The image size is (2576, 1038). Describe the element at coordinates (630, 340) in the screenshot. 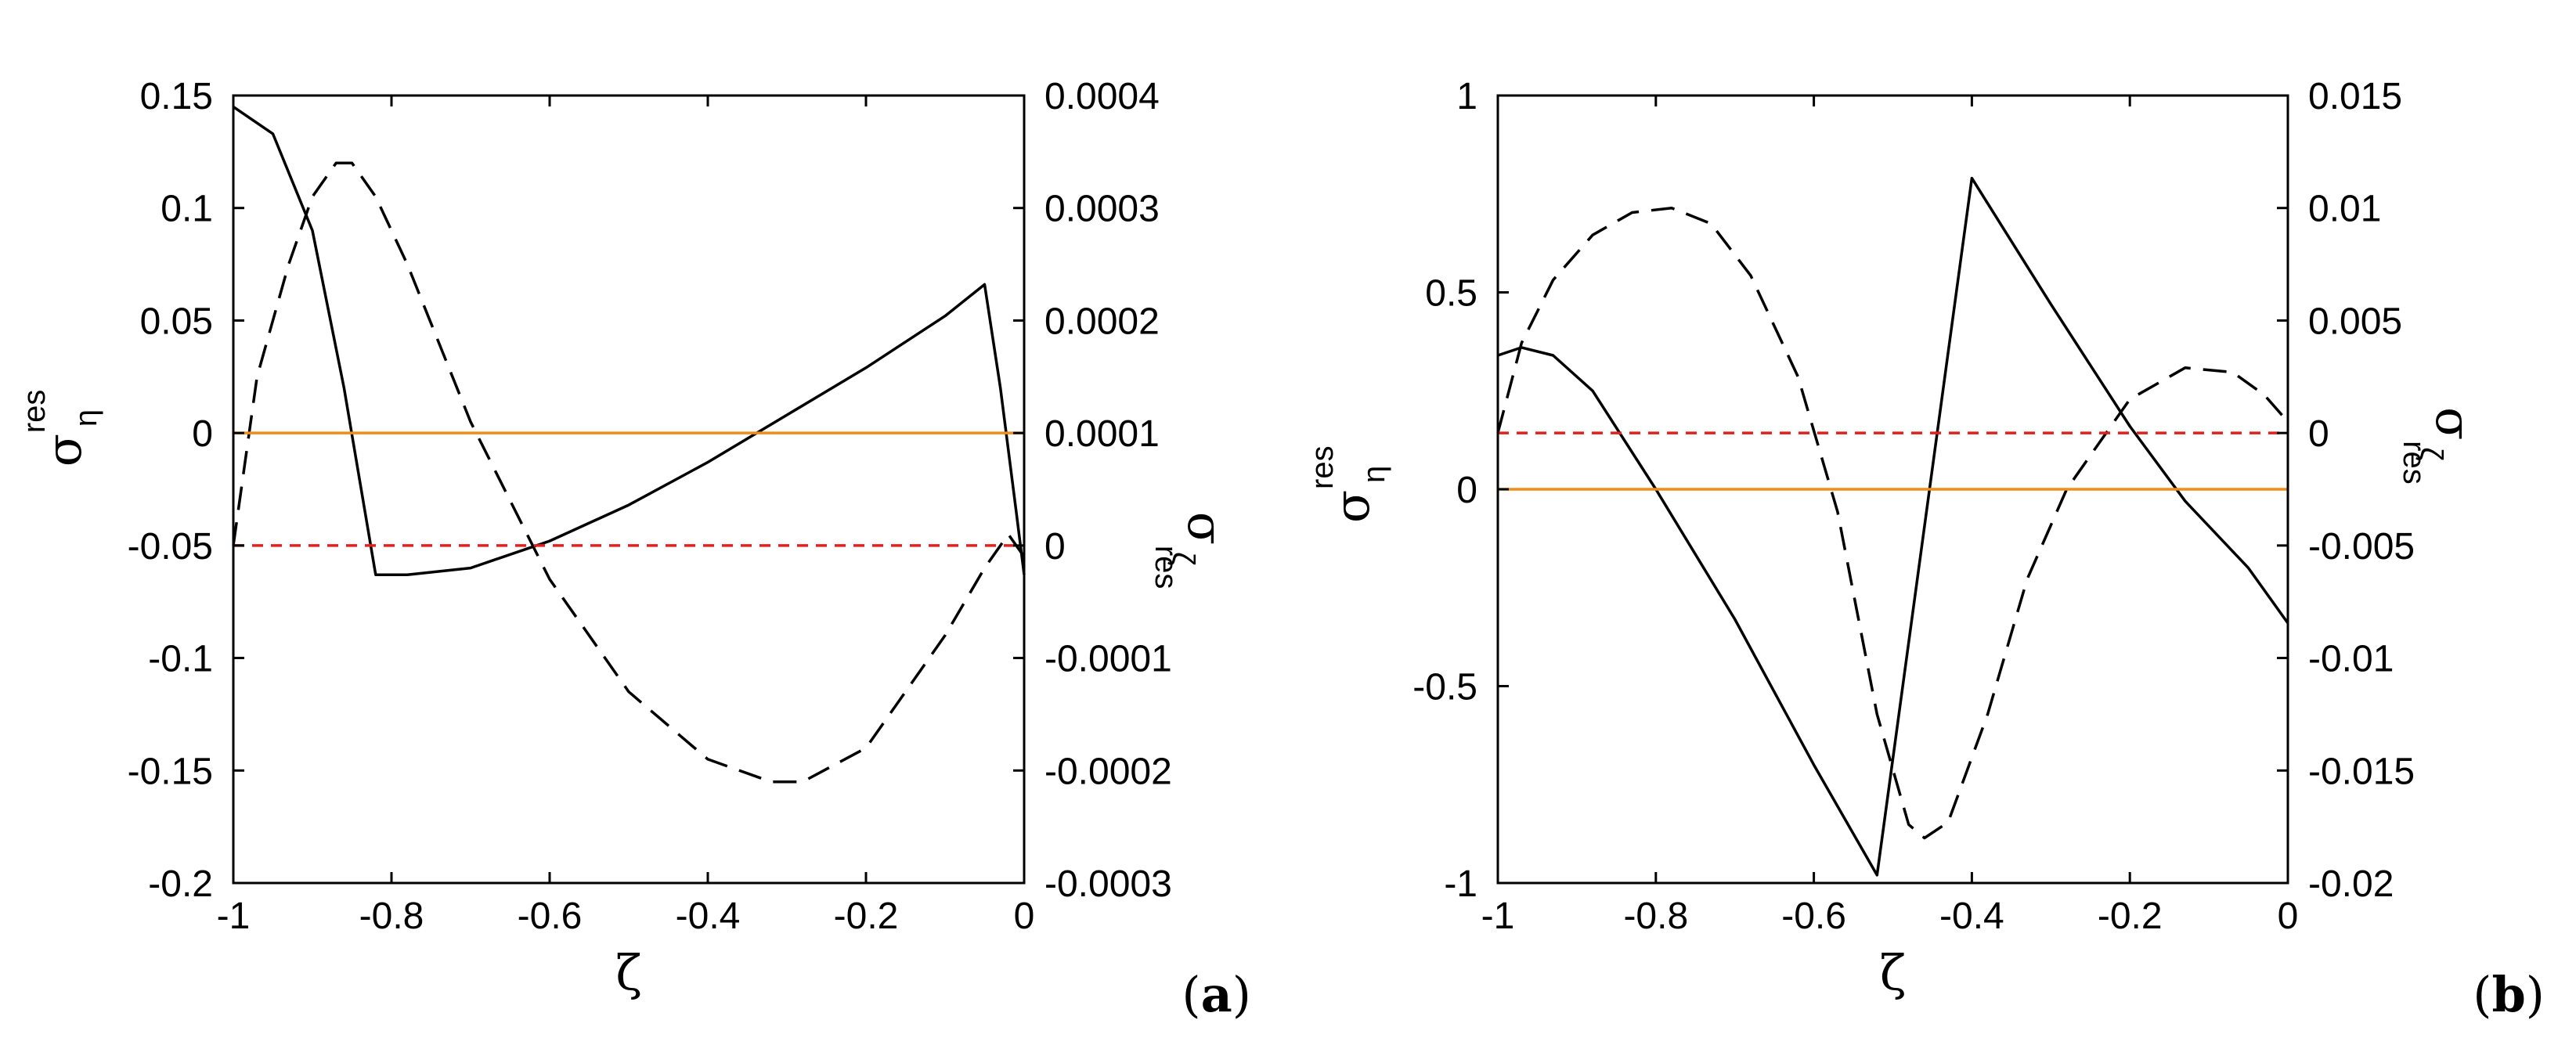

I see `series-sigma-eta-res` at that location.